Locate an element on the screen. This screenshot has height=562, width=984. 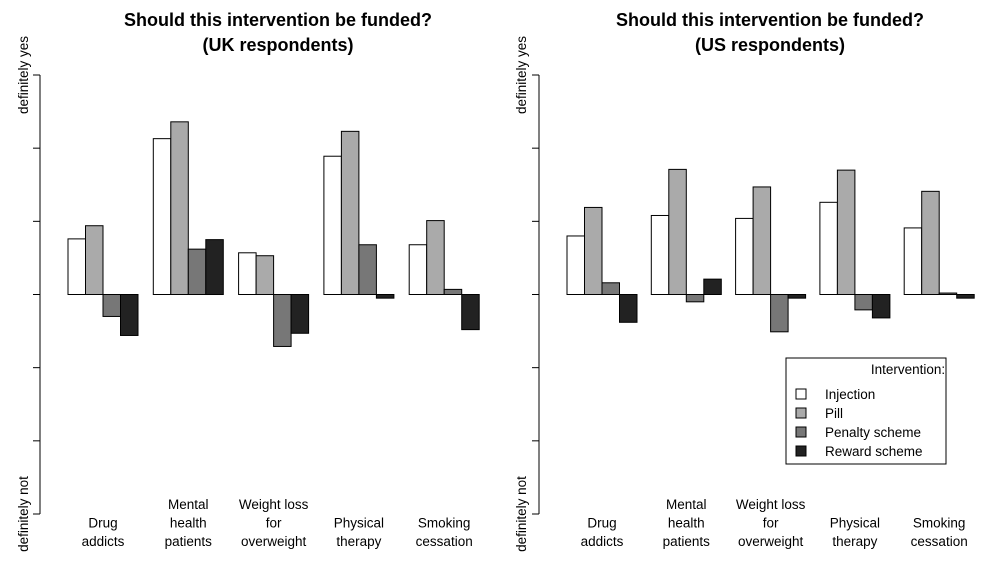
legend-swatch-injection is located at coordinates (801, 394).